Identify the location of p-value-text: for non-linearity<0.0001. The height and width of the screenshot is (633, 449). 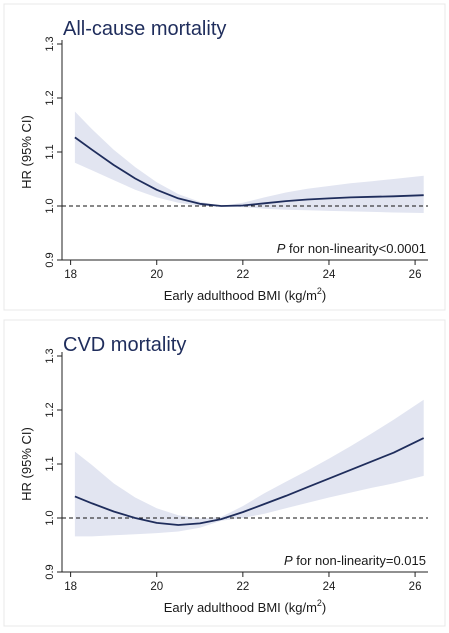
(355, 248).